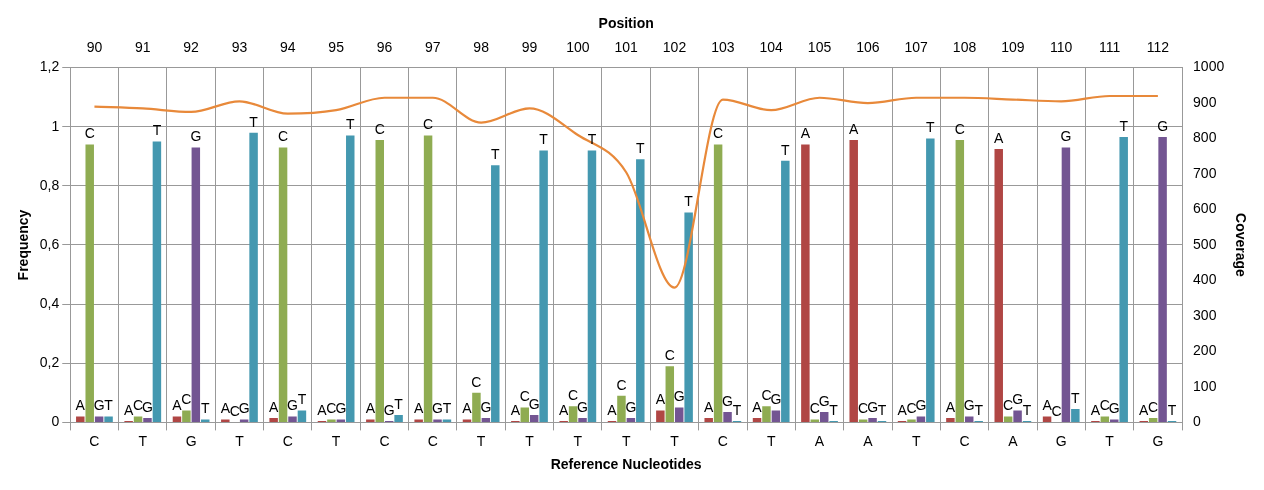 This screenshot has width=1264, height=490. What do you see at coordinates (55, 125) in the screenshot?
I see `y-tick-label: 1` at bounding box center [55, 125].